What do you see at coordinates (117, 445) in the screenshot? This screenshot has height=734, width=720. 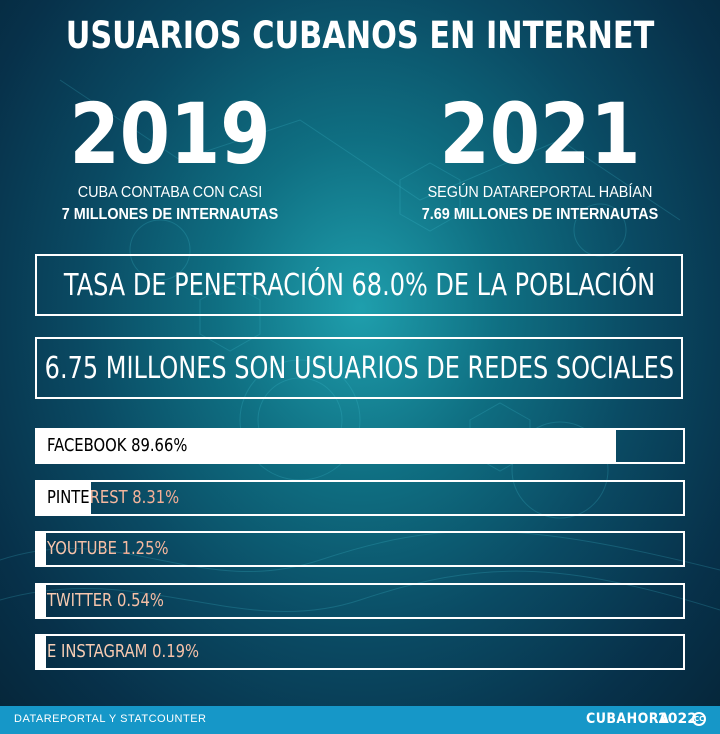 I see `bar-label-facebook: FACEBOOK 89.66%` at bounding box center [117, 445].